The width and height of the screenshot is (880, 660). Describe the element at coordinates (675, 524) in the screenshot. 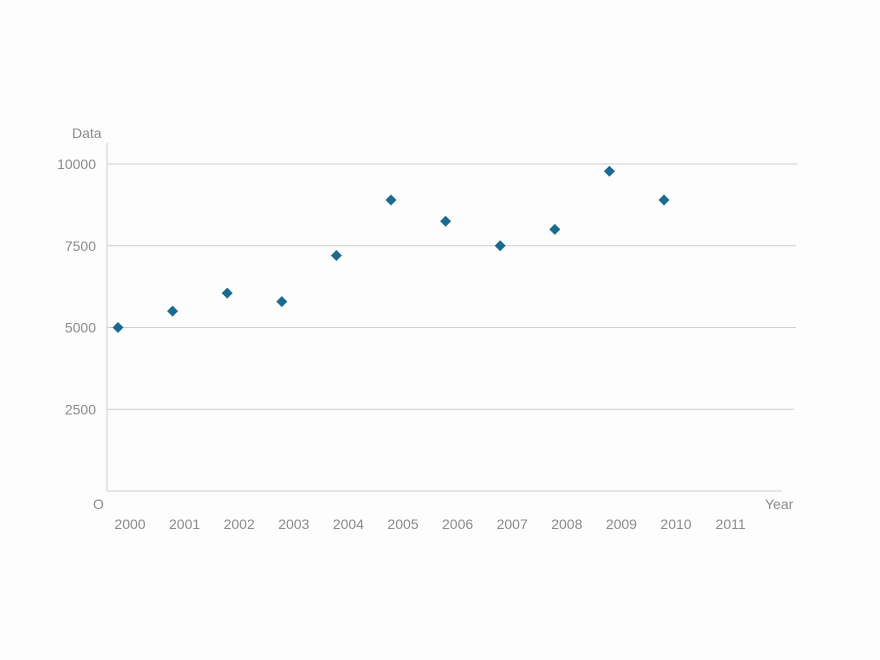

I see `x-tick-label: 2010` at that location.